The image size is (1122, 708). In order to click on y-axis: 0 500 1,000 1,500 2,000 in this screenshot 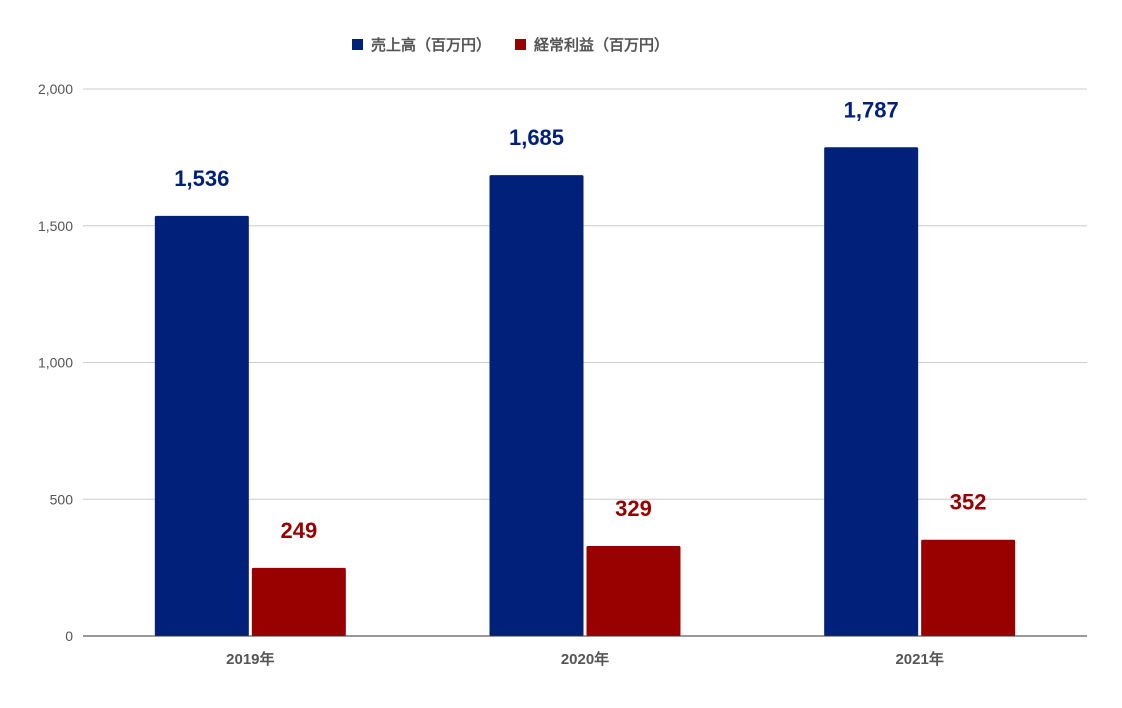, I will do `click(55, 362)`.